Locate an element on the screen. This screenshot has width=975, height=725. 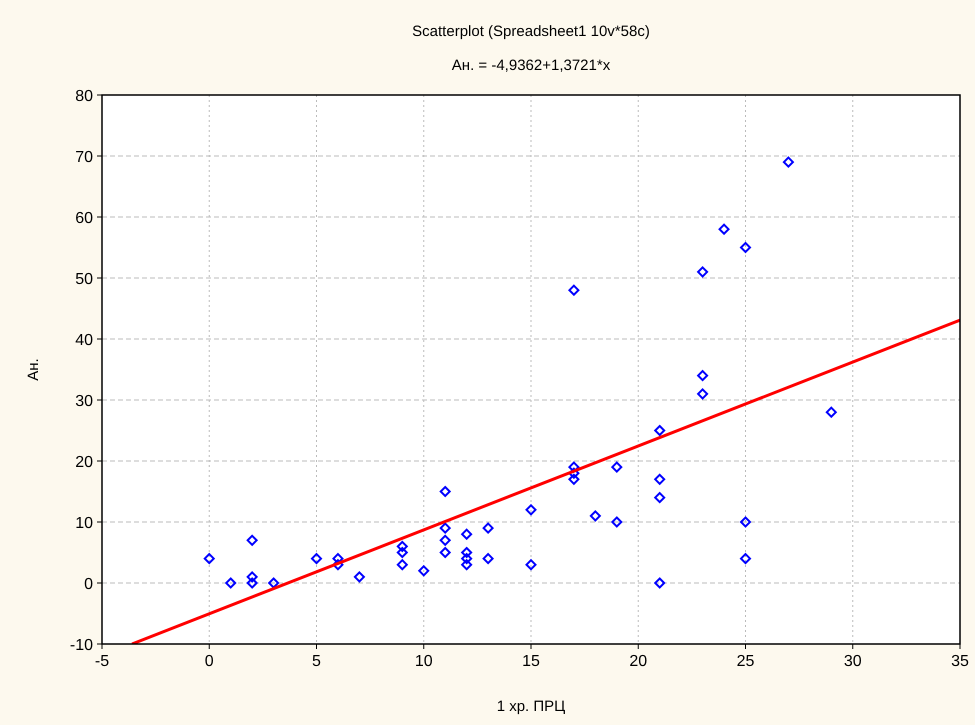
x-tick-label: 10 is located at coordinates (423, 661).